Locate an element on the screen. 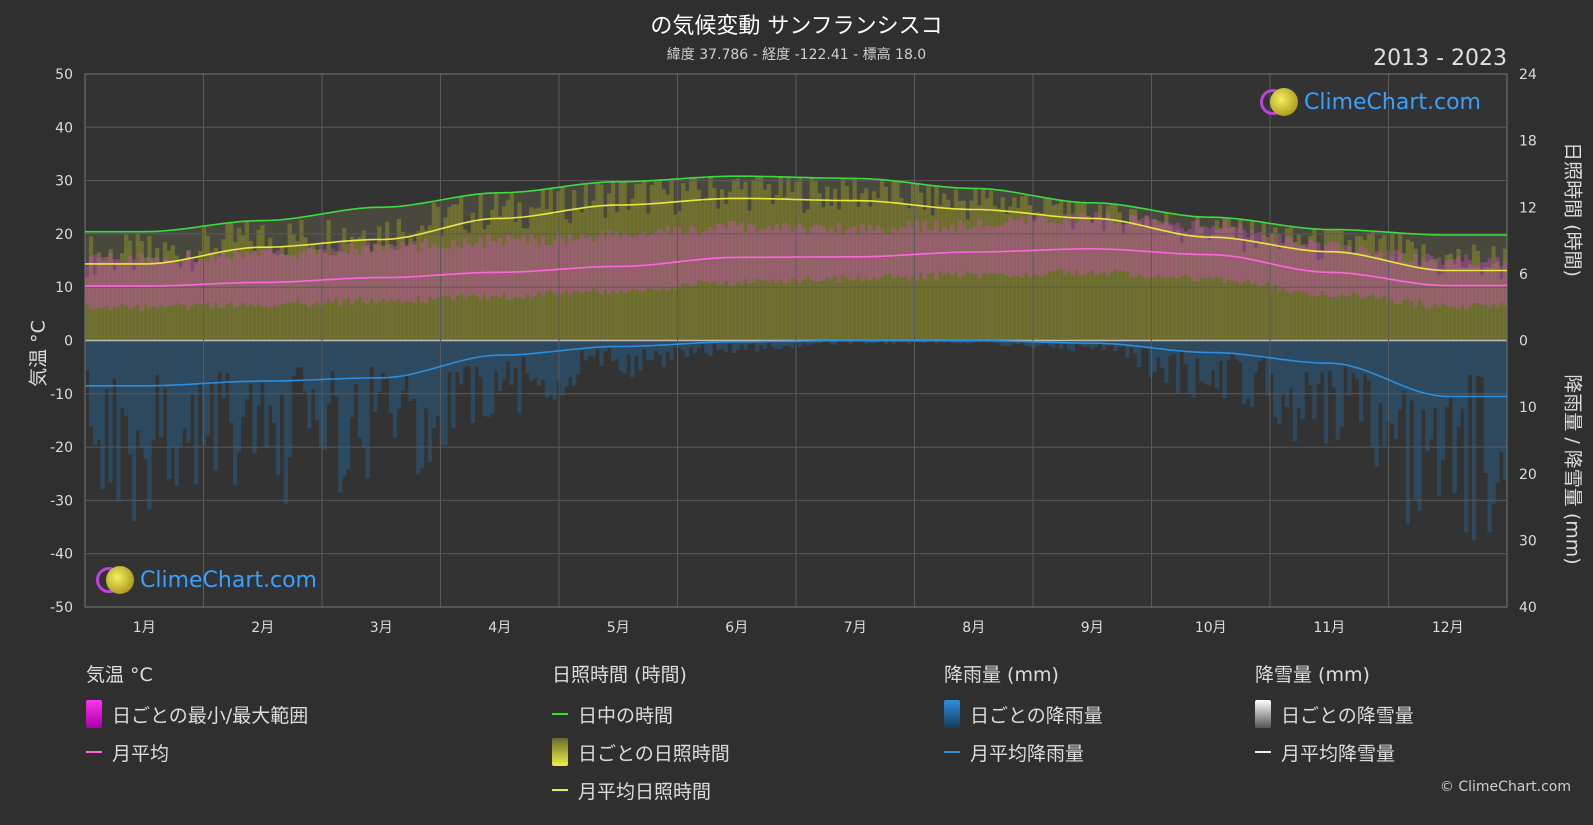  left-axis-tick-label: -10 is located at coordinates (61, 395).